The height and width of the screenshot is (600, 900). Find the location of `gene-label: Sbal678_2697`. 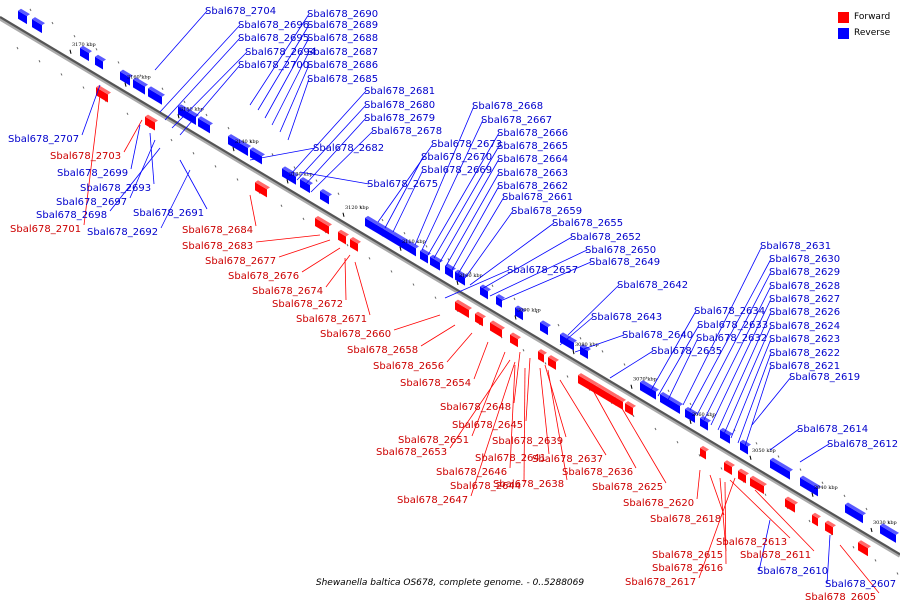

gene-label: Sbal678_2697 is located at coordinates (91, 202).